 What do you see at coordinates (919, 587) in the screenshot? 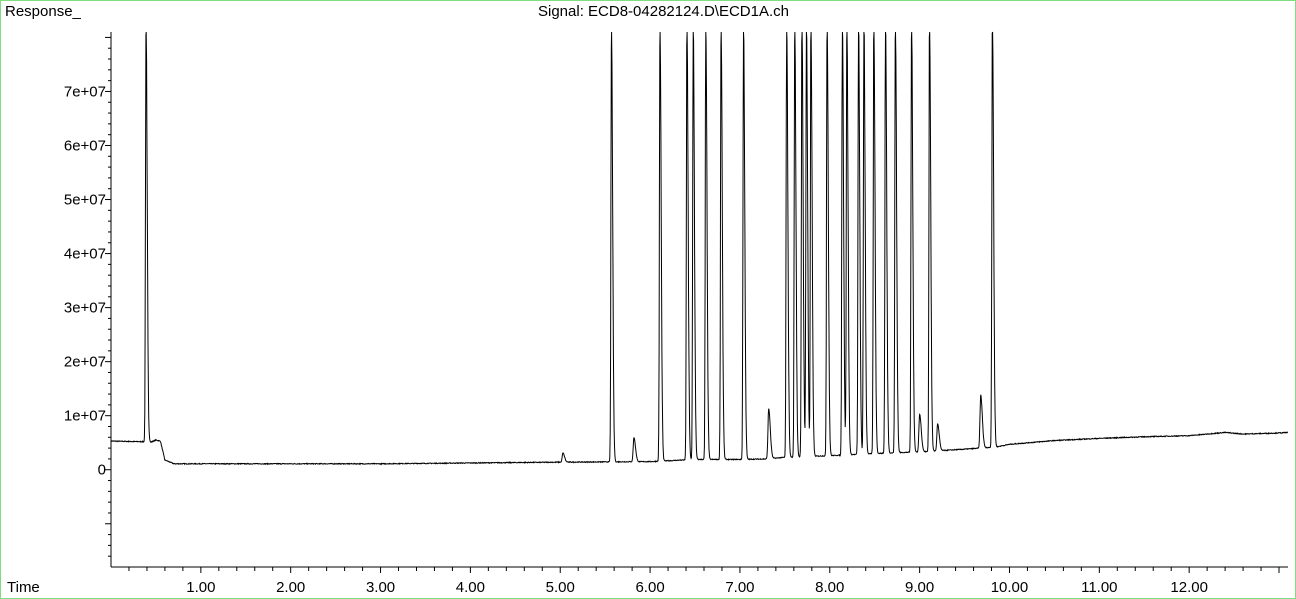
I see `x-tick-label: 9.00` at bounding box center [919, 587].